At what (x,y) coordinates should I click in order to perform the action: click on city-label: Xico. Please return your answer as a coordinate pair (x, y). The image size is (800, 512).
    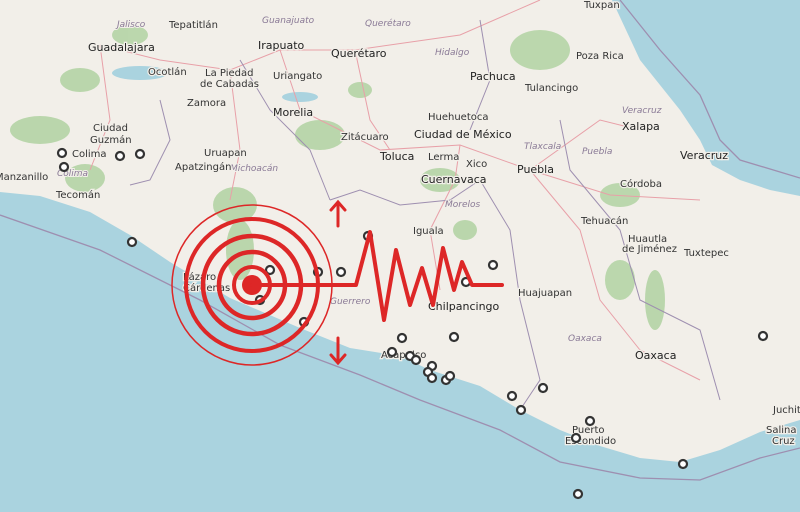
    Looking at the image, I should click on (476, 164).